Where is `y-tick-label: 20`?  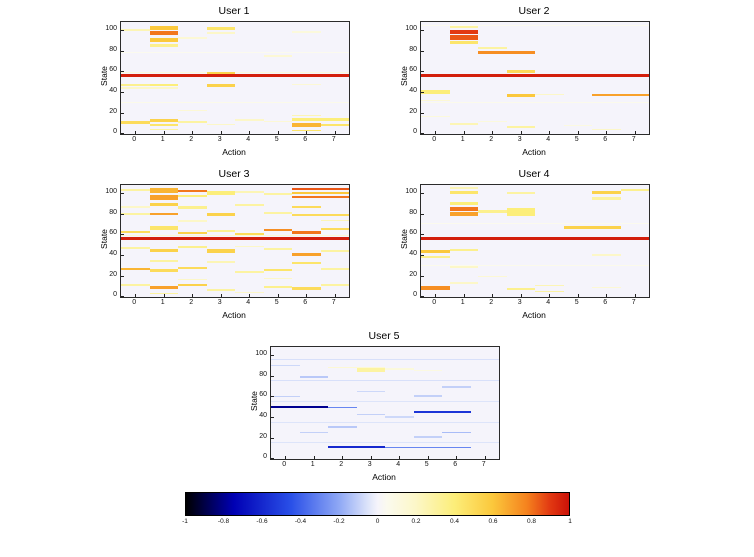
y-tick-label: 20 is located at coordinates (263, 436).